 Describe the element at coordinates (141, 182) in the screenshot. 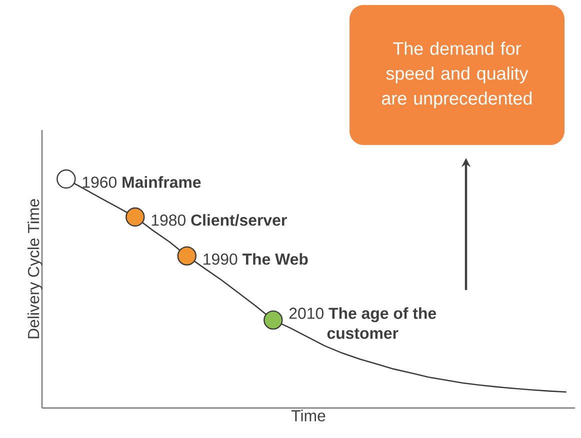

I see `annotation: 1960 Mainframe` at that location.